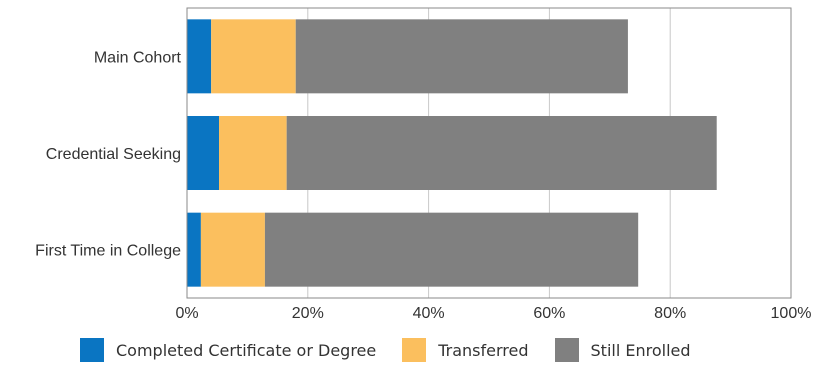  Describe the element at coordinates (670, 313) in the screenshot. I see `x-tick-label: 80%` at that location.